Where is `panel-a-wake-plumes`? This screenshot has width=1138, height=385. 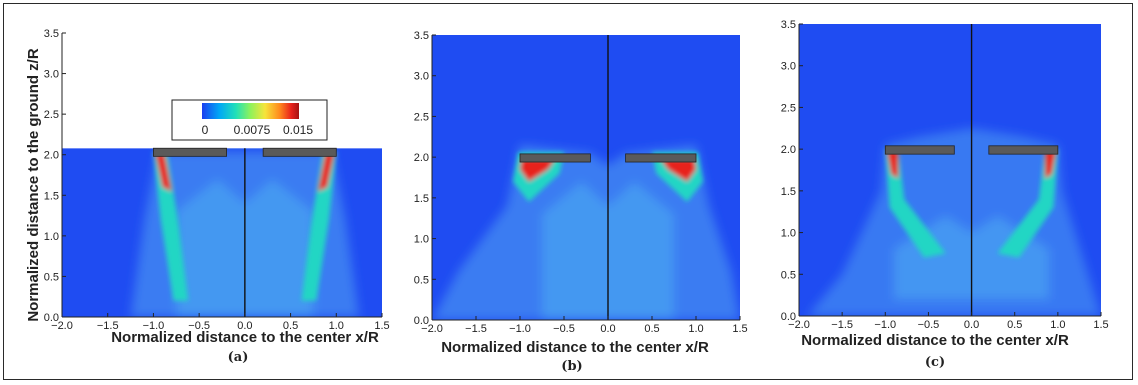 panel-a-wake-plumes is located at coordinates (245, 226).